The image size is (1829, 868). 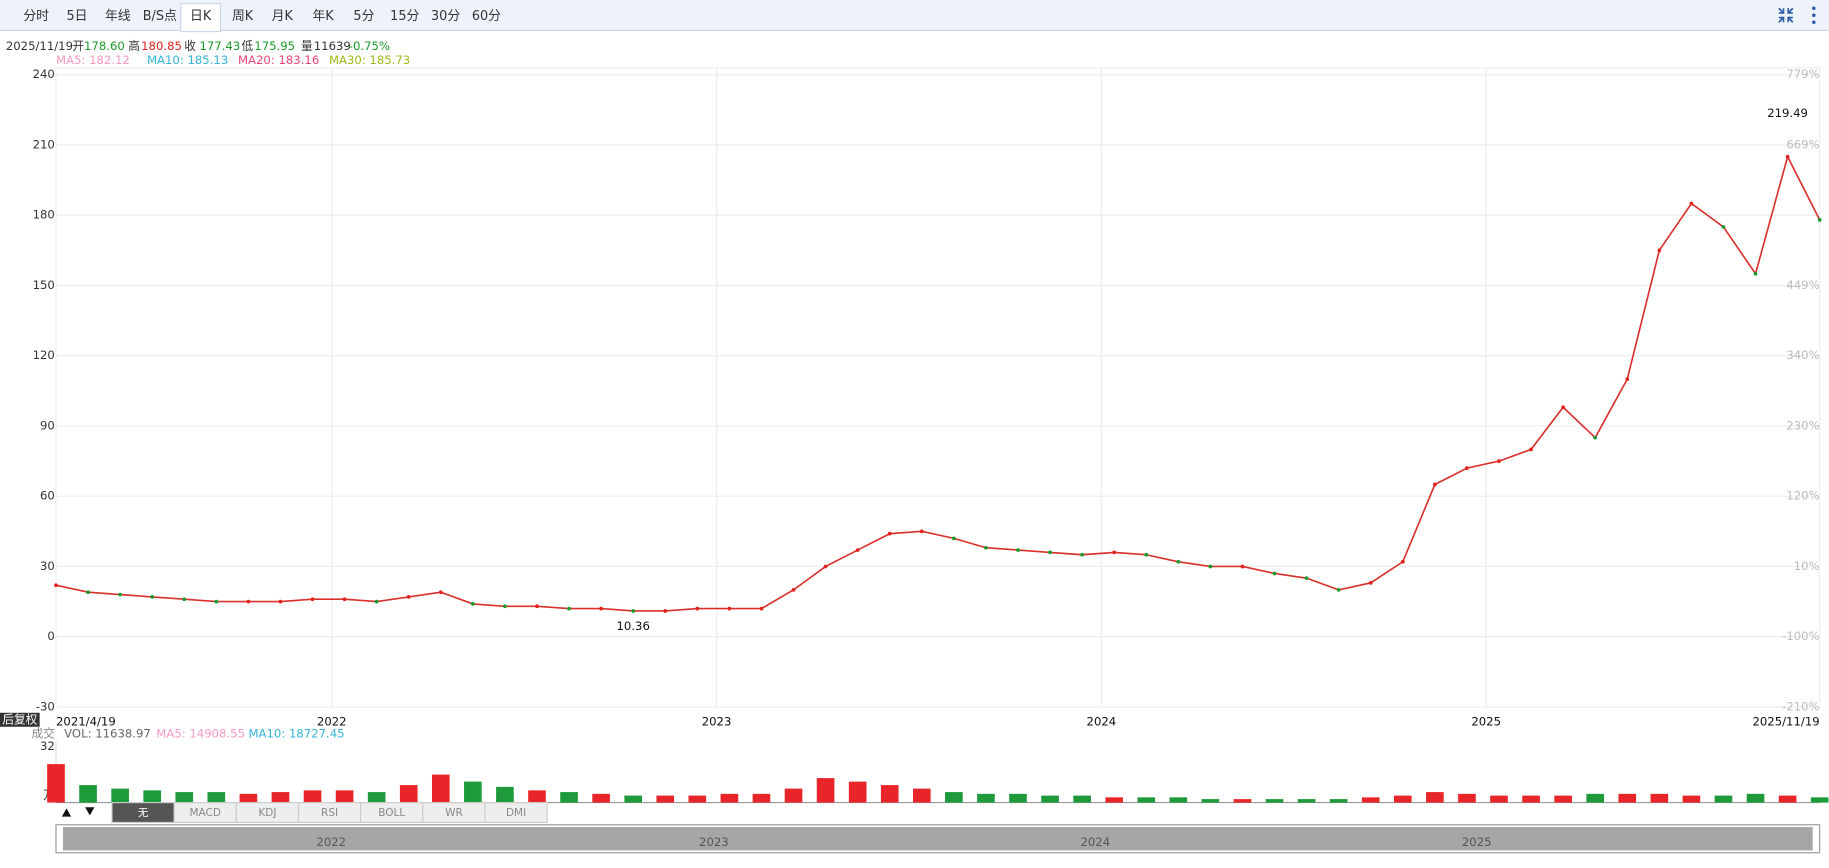 What do you see at coordinates (1797, 15) in the screenshot?
I see `toolbar-icons` at bounding box center [1797, 15].